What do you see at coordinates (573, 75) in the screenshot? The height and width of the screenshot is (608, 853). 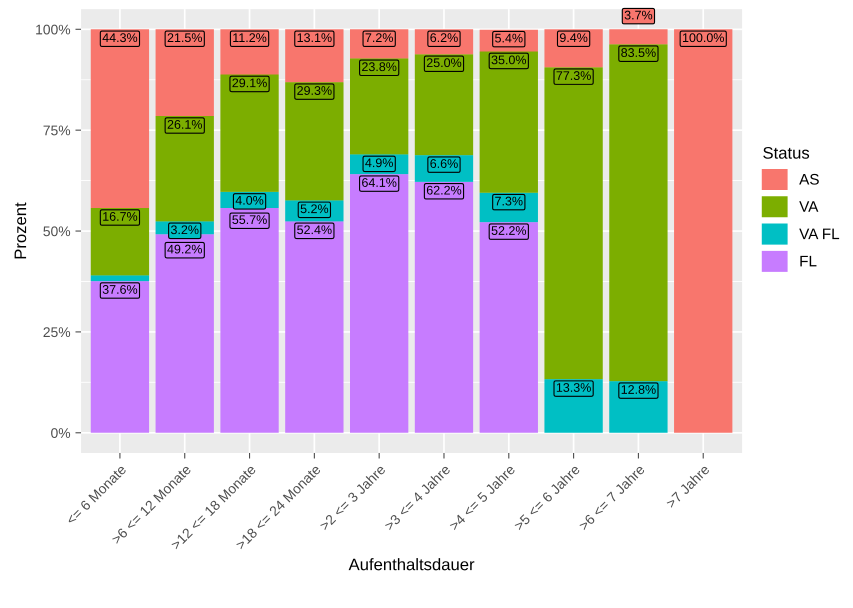 I see `data-label: 77.3%` at bounding box center [573, 75].